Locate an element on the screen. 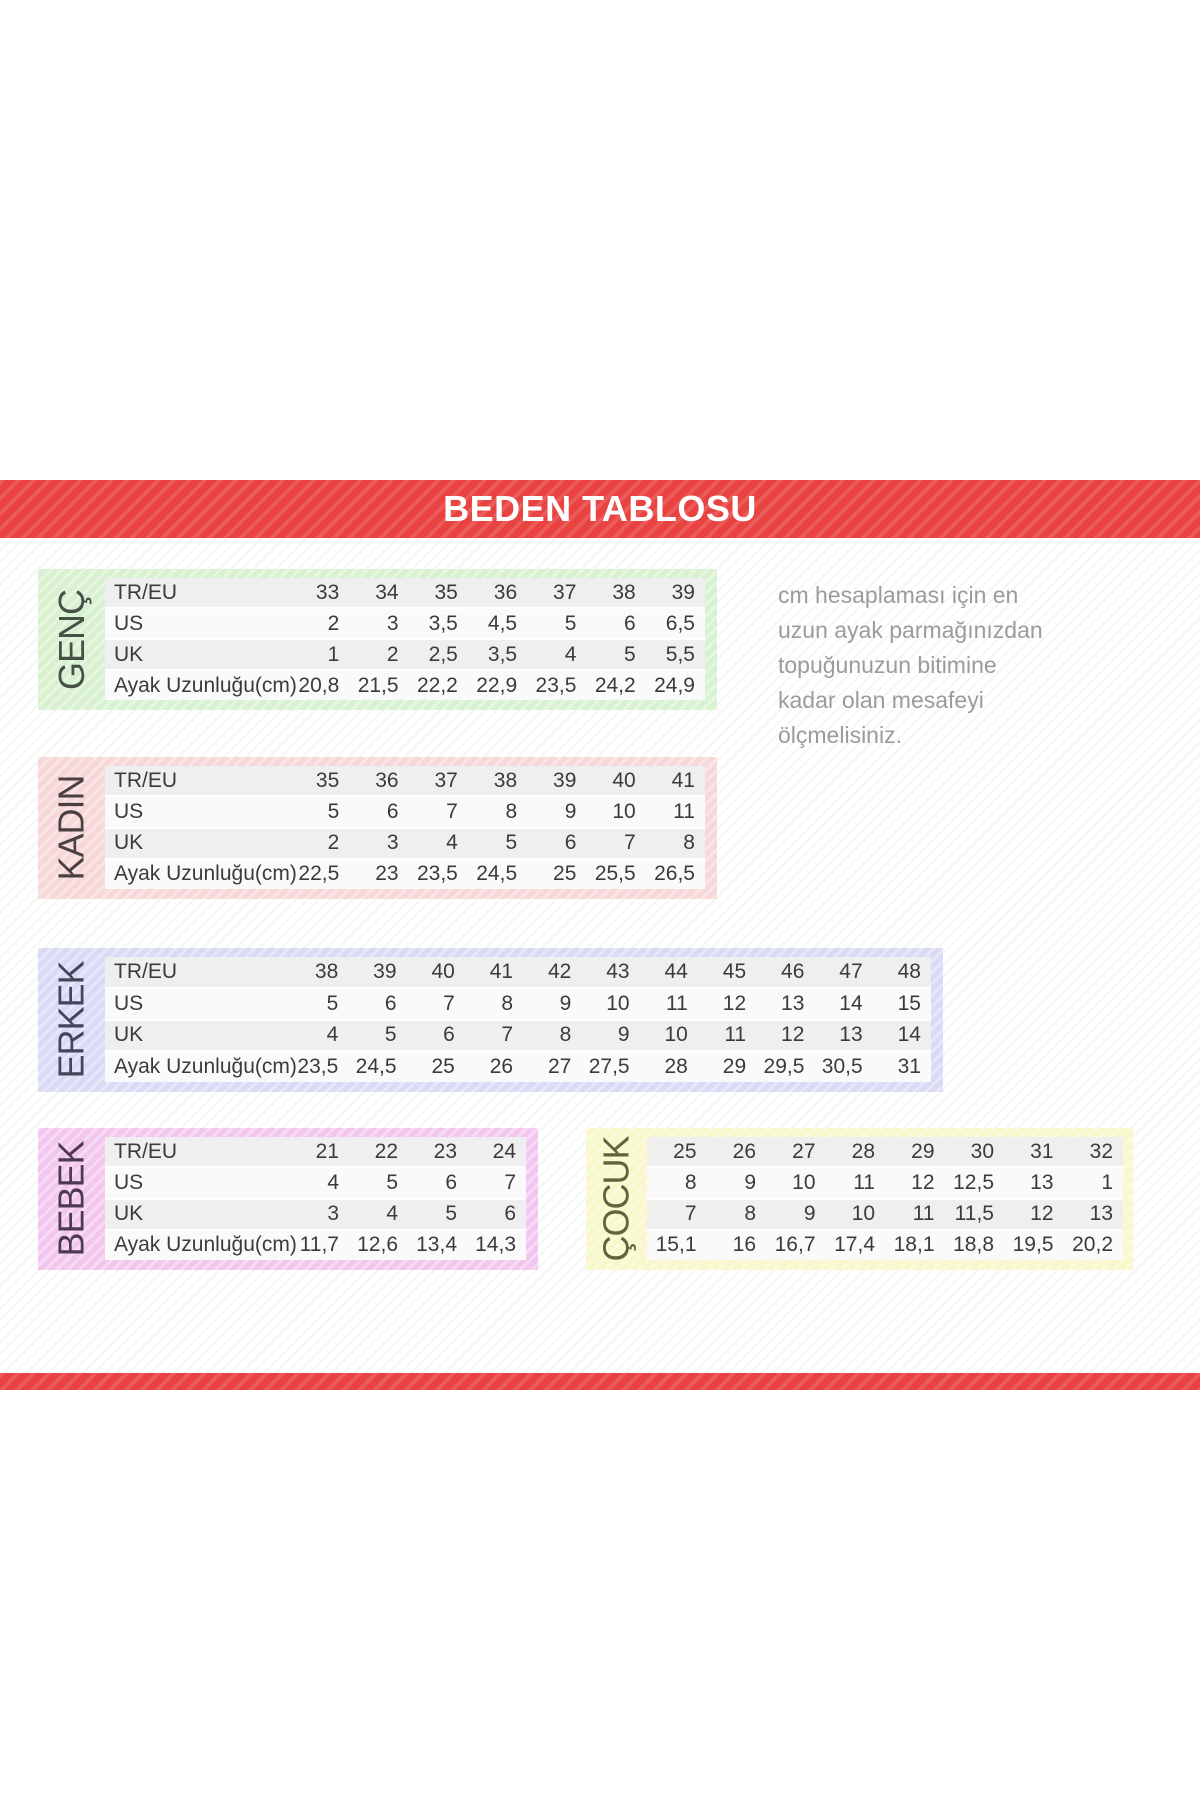 This screenshot has width=1200, height=1800. size-value-cell: 15 is located at coordinates (909, 1003).